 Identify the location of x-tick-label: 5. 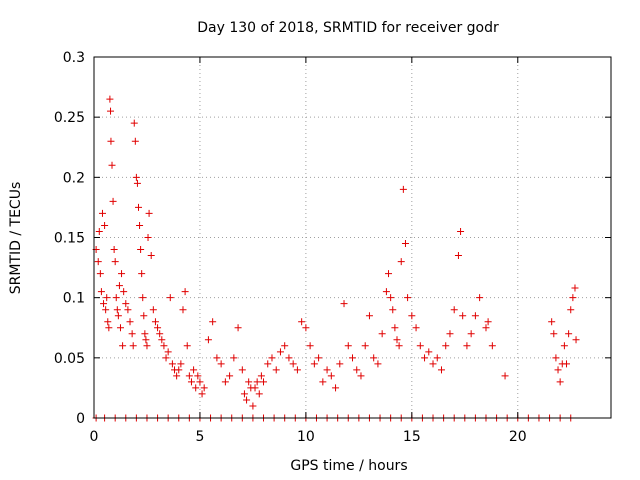
(199, 437).